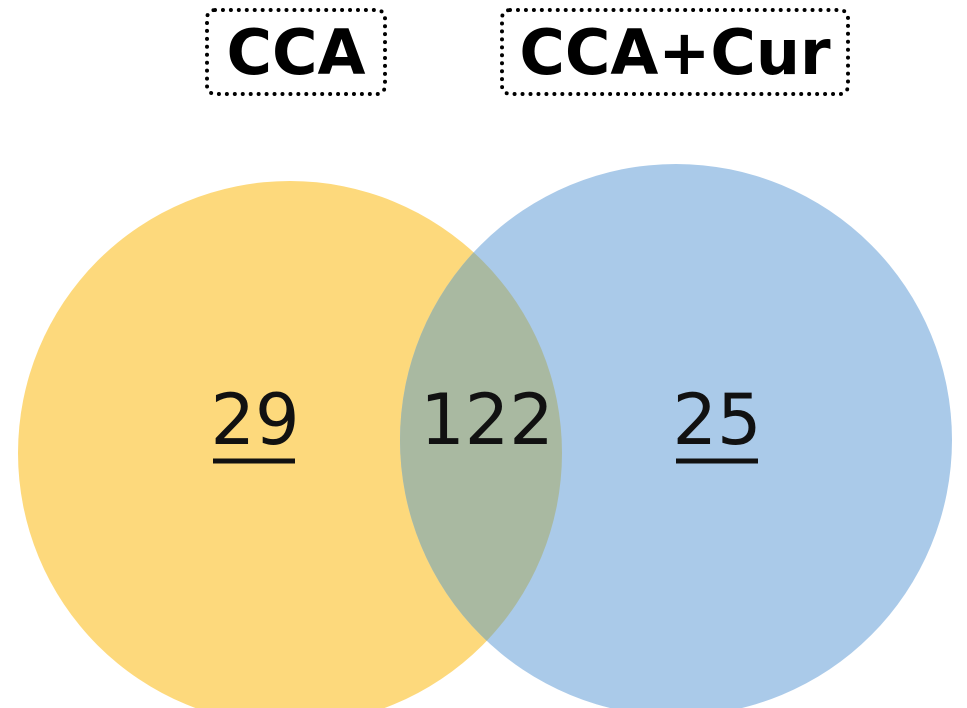 The image size is (967, 708). Describe the element at coordinates (487, 420) in the screenshot. I see `count-shared: 122` at that location.